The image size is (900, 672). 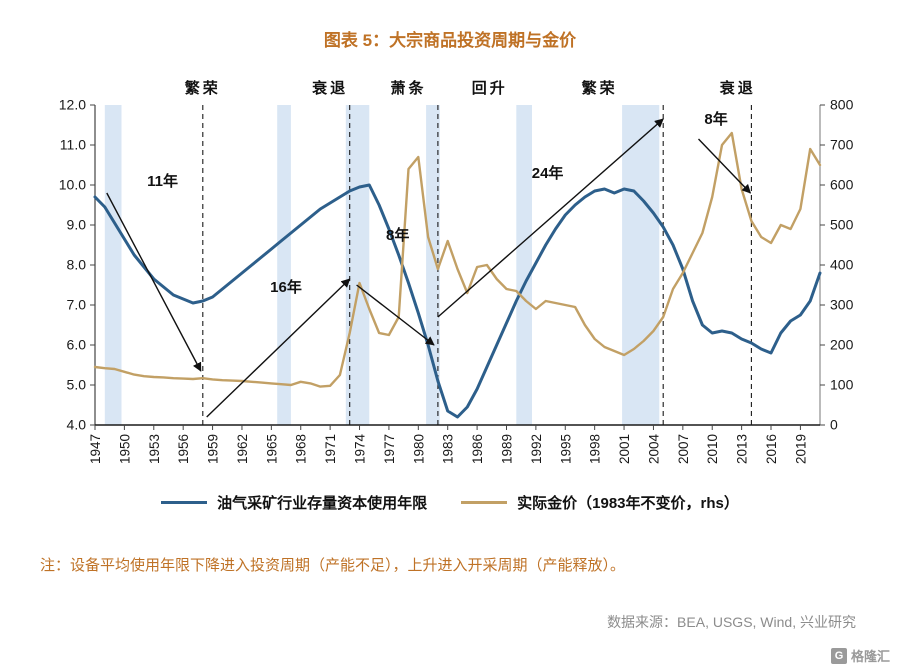 I want to click on phase-label: 回升, so click(x=490, y=88).